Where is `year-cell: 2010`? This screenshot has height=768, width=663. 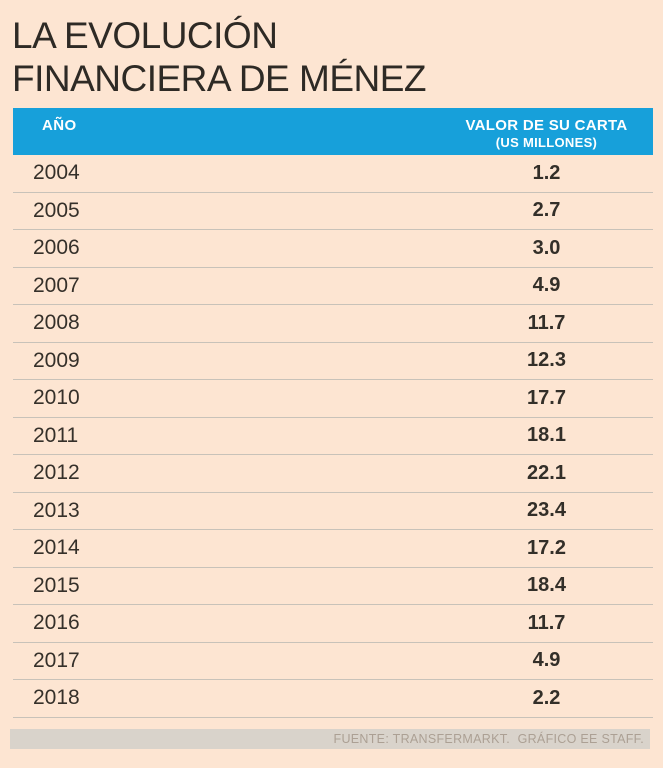
year-cell: 2010 is located at coordinates (56, 398).